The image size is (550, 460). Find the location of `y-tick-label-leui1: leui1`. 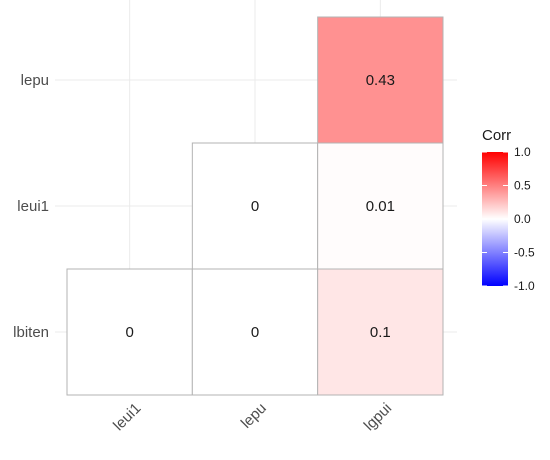

y-tick-label-leui1: leui1 is located at coordinates (33, 206).